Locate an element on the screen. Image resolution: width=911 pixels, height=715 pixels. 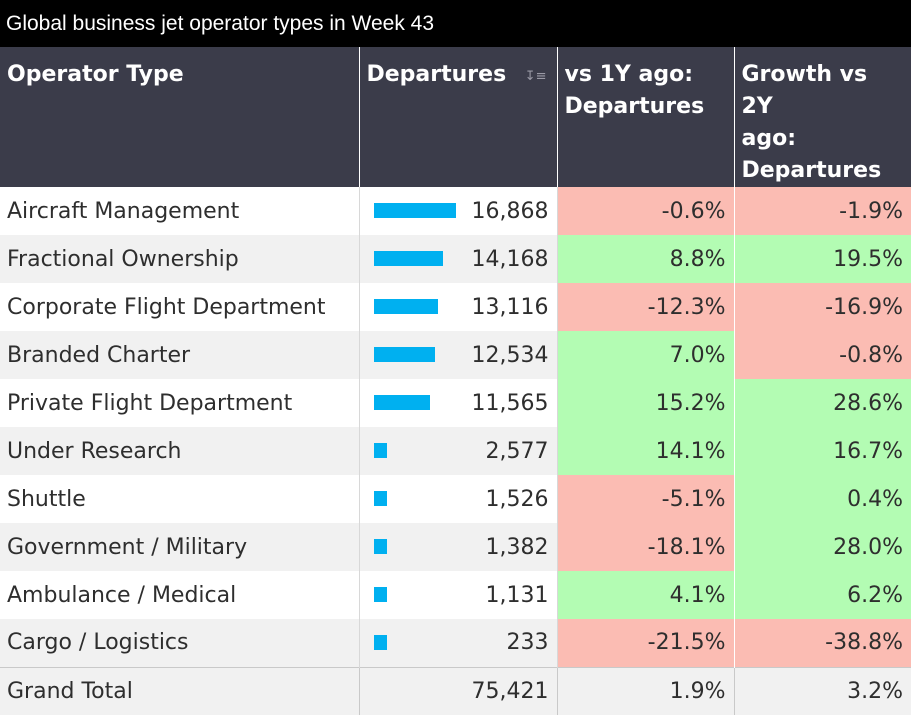
grand-total-departures: 75,421 is located at coordinates (458, 690).